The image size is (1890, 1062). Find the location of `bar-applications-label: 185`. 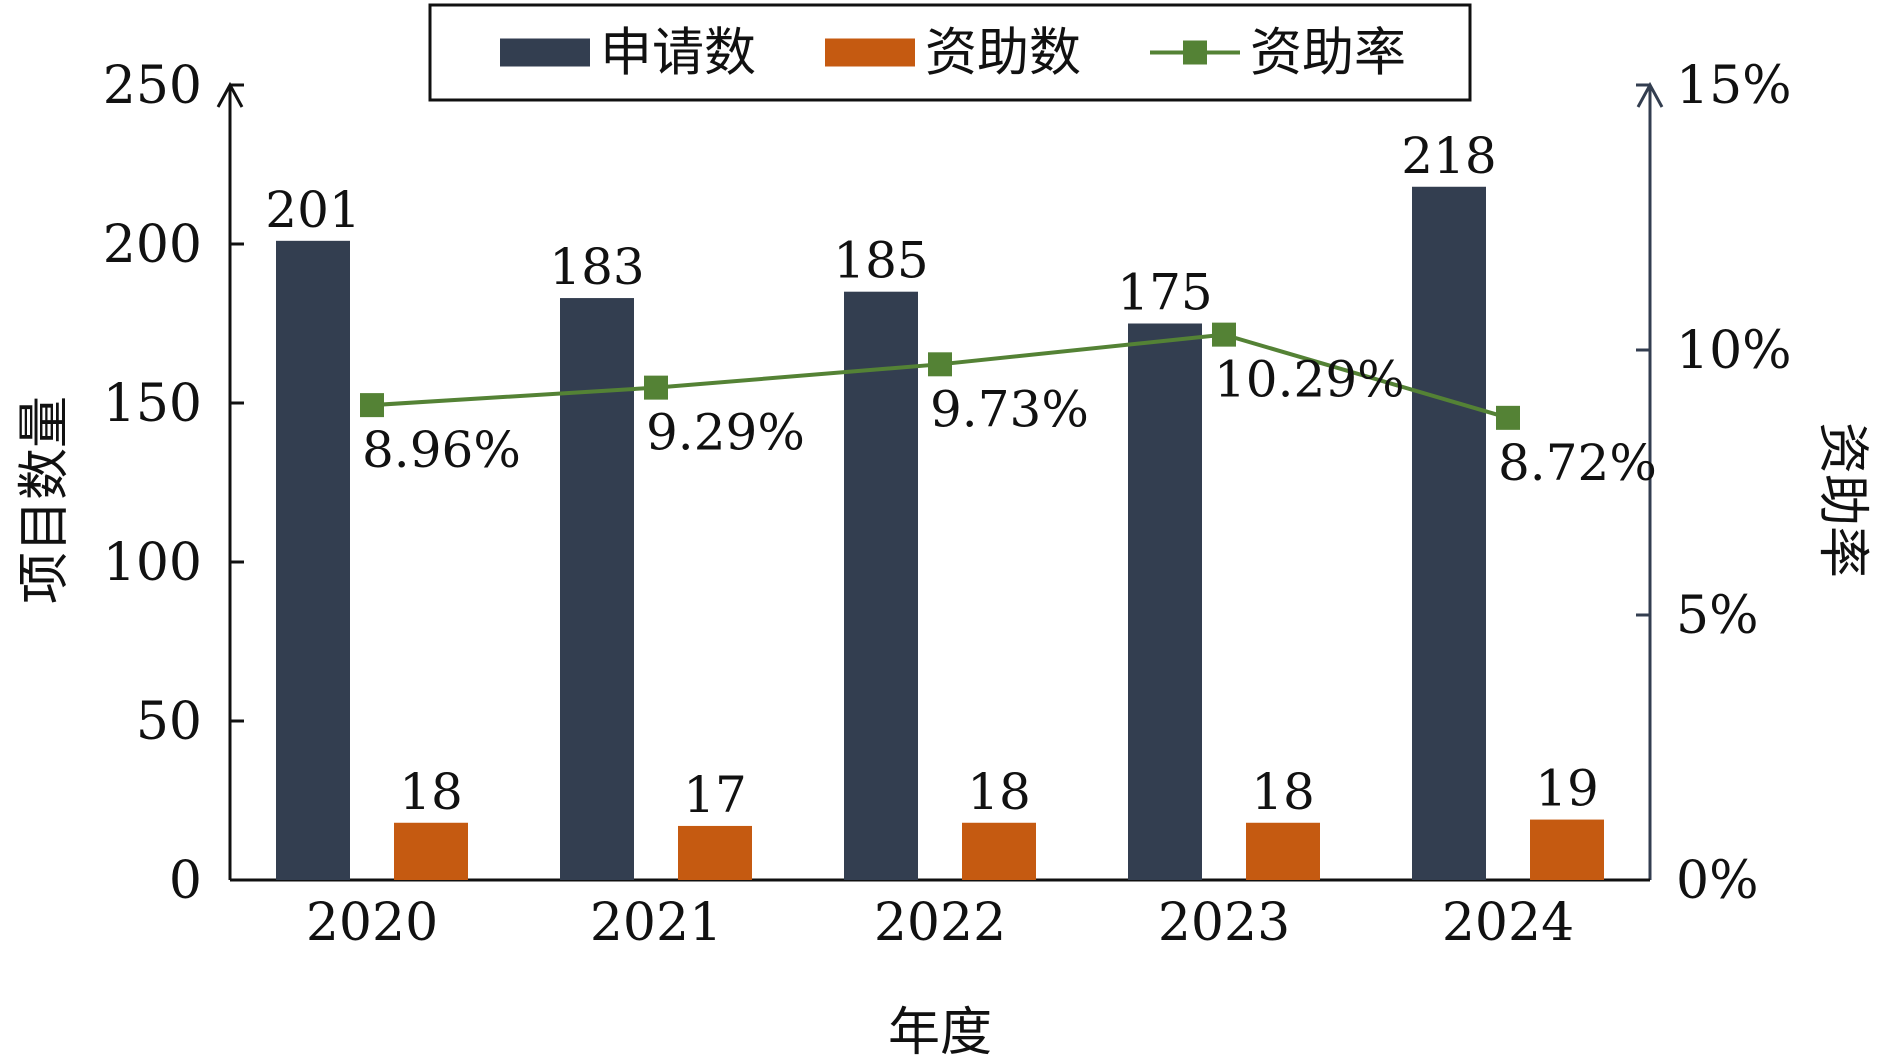

bar-applications-label: 185 is located at coordinates (880, 261).